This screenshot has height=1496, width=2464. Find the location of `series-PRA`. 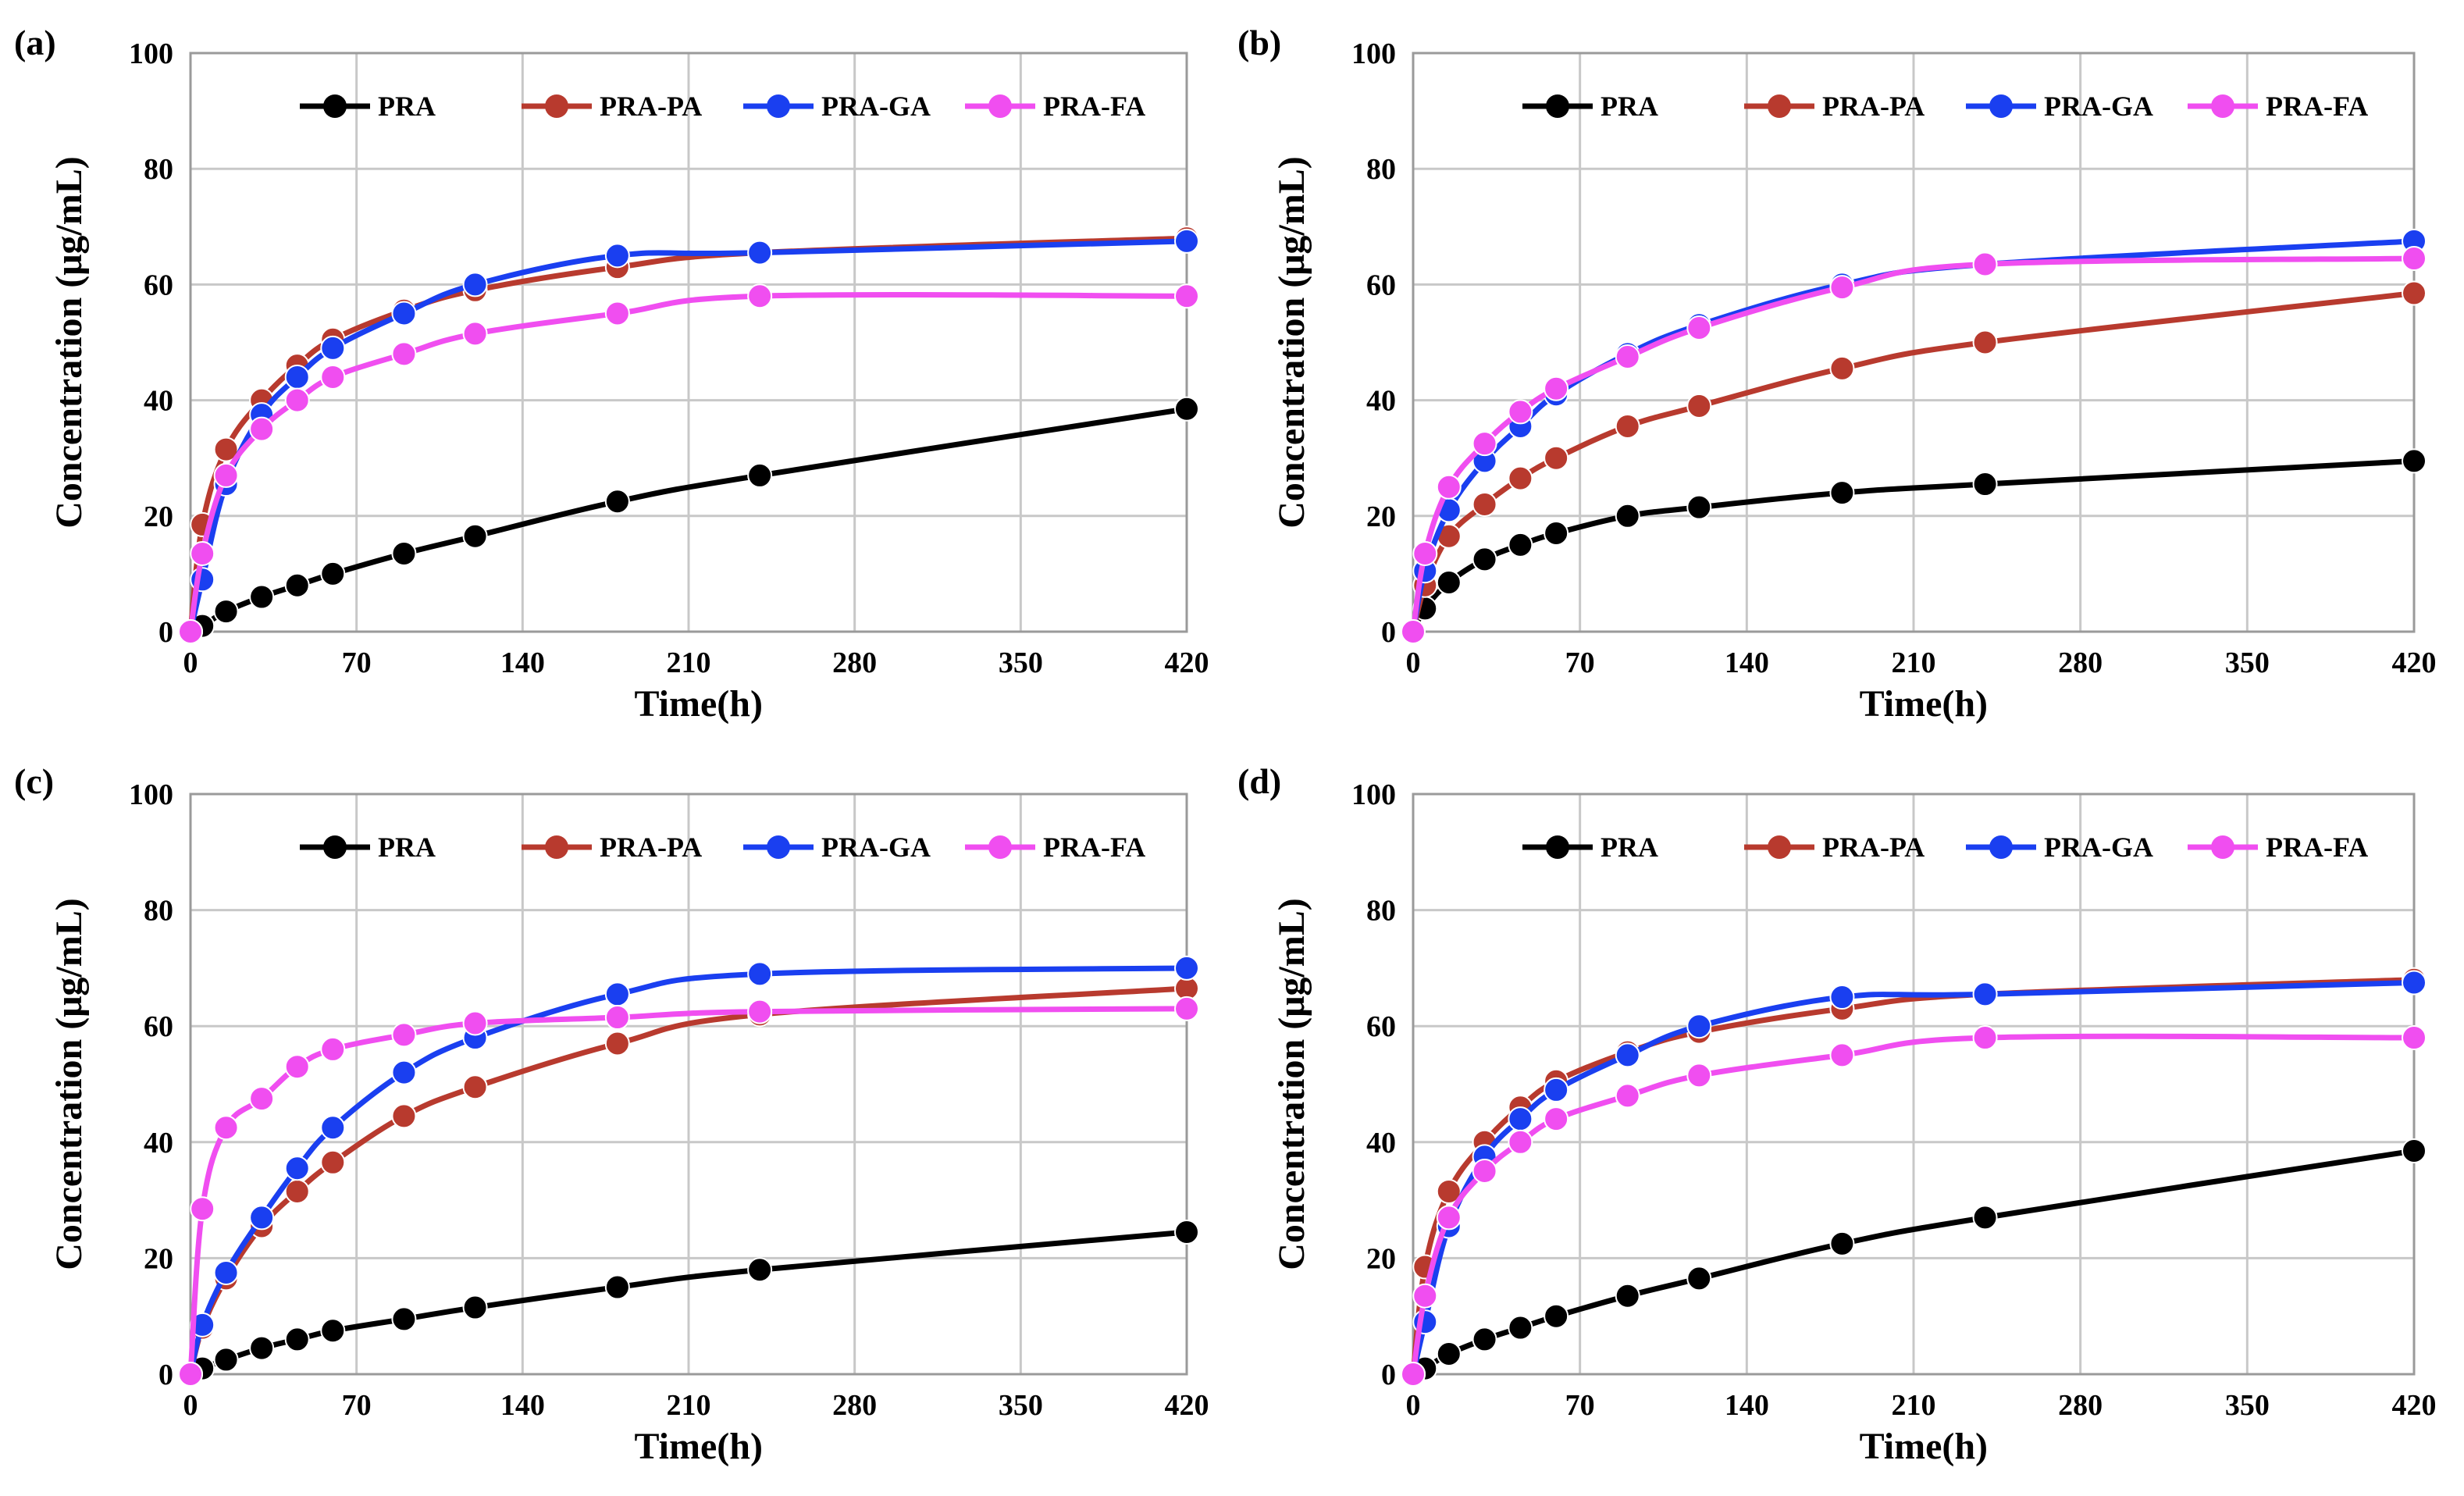

series-PRA is located at coordinates (688, 520).